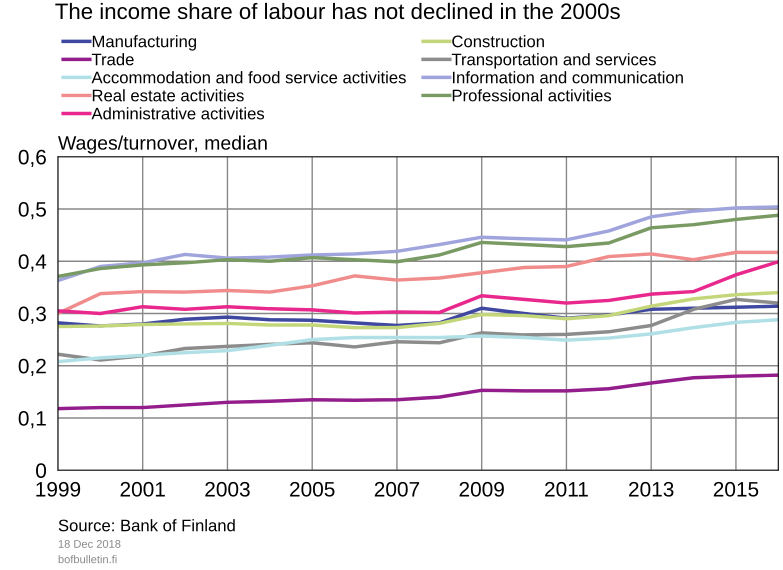 The image size is (783, 570). Describe the element at coordinates (32, 263) in the screenshot. I see `y-tick-label: 0,4` at that location.